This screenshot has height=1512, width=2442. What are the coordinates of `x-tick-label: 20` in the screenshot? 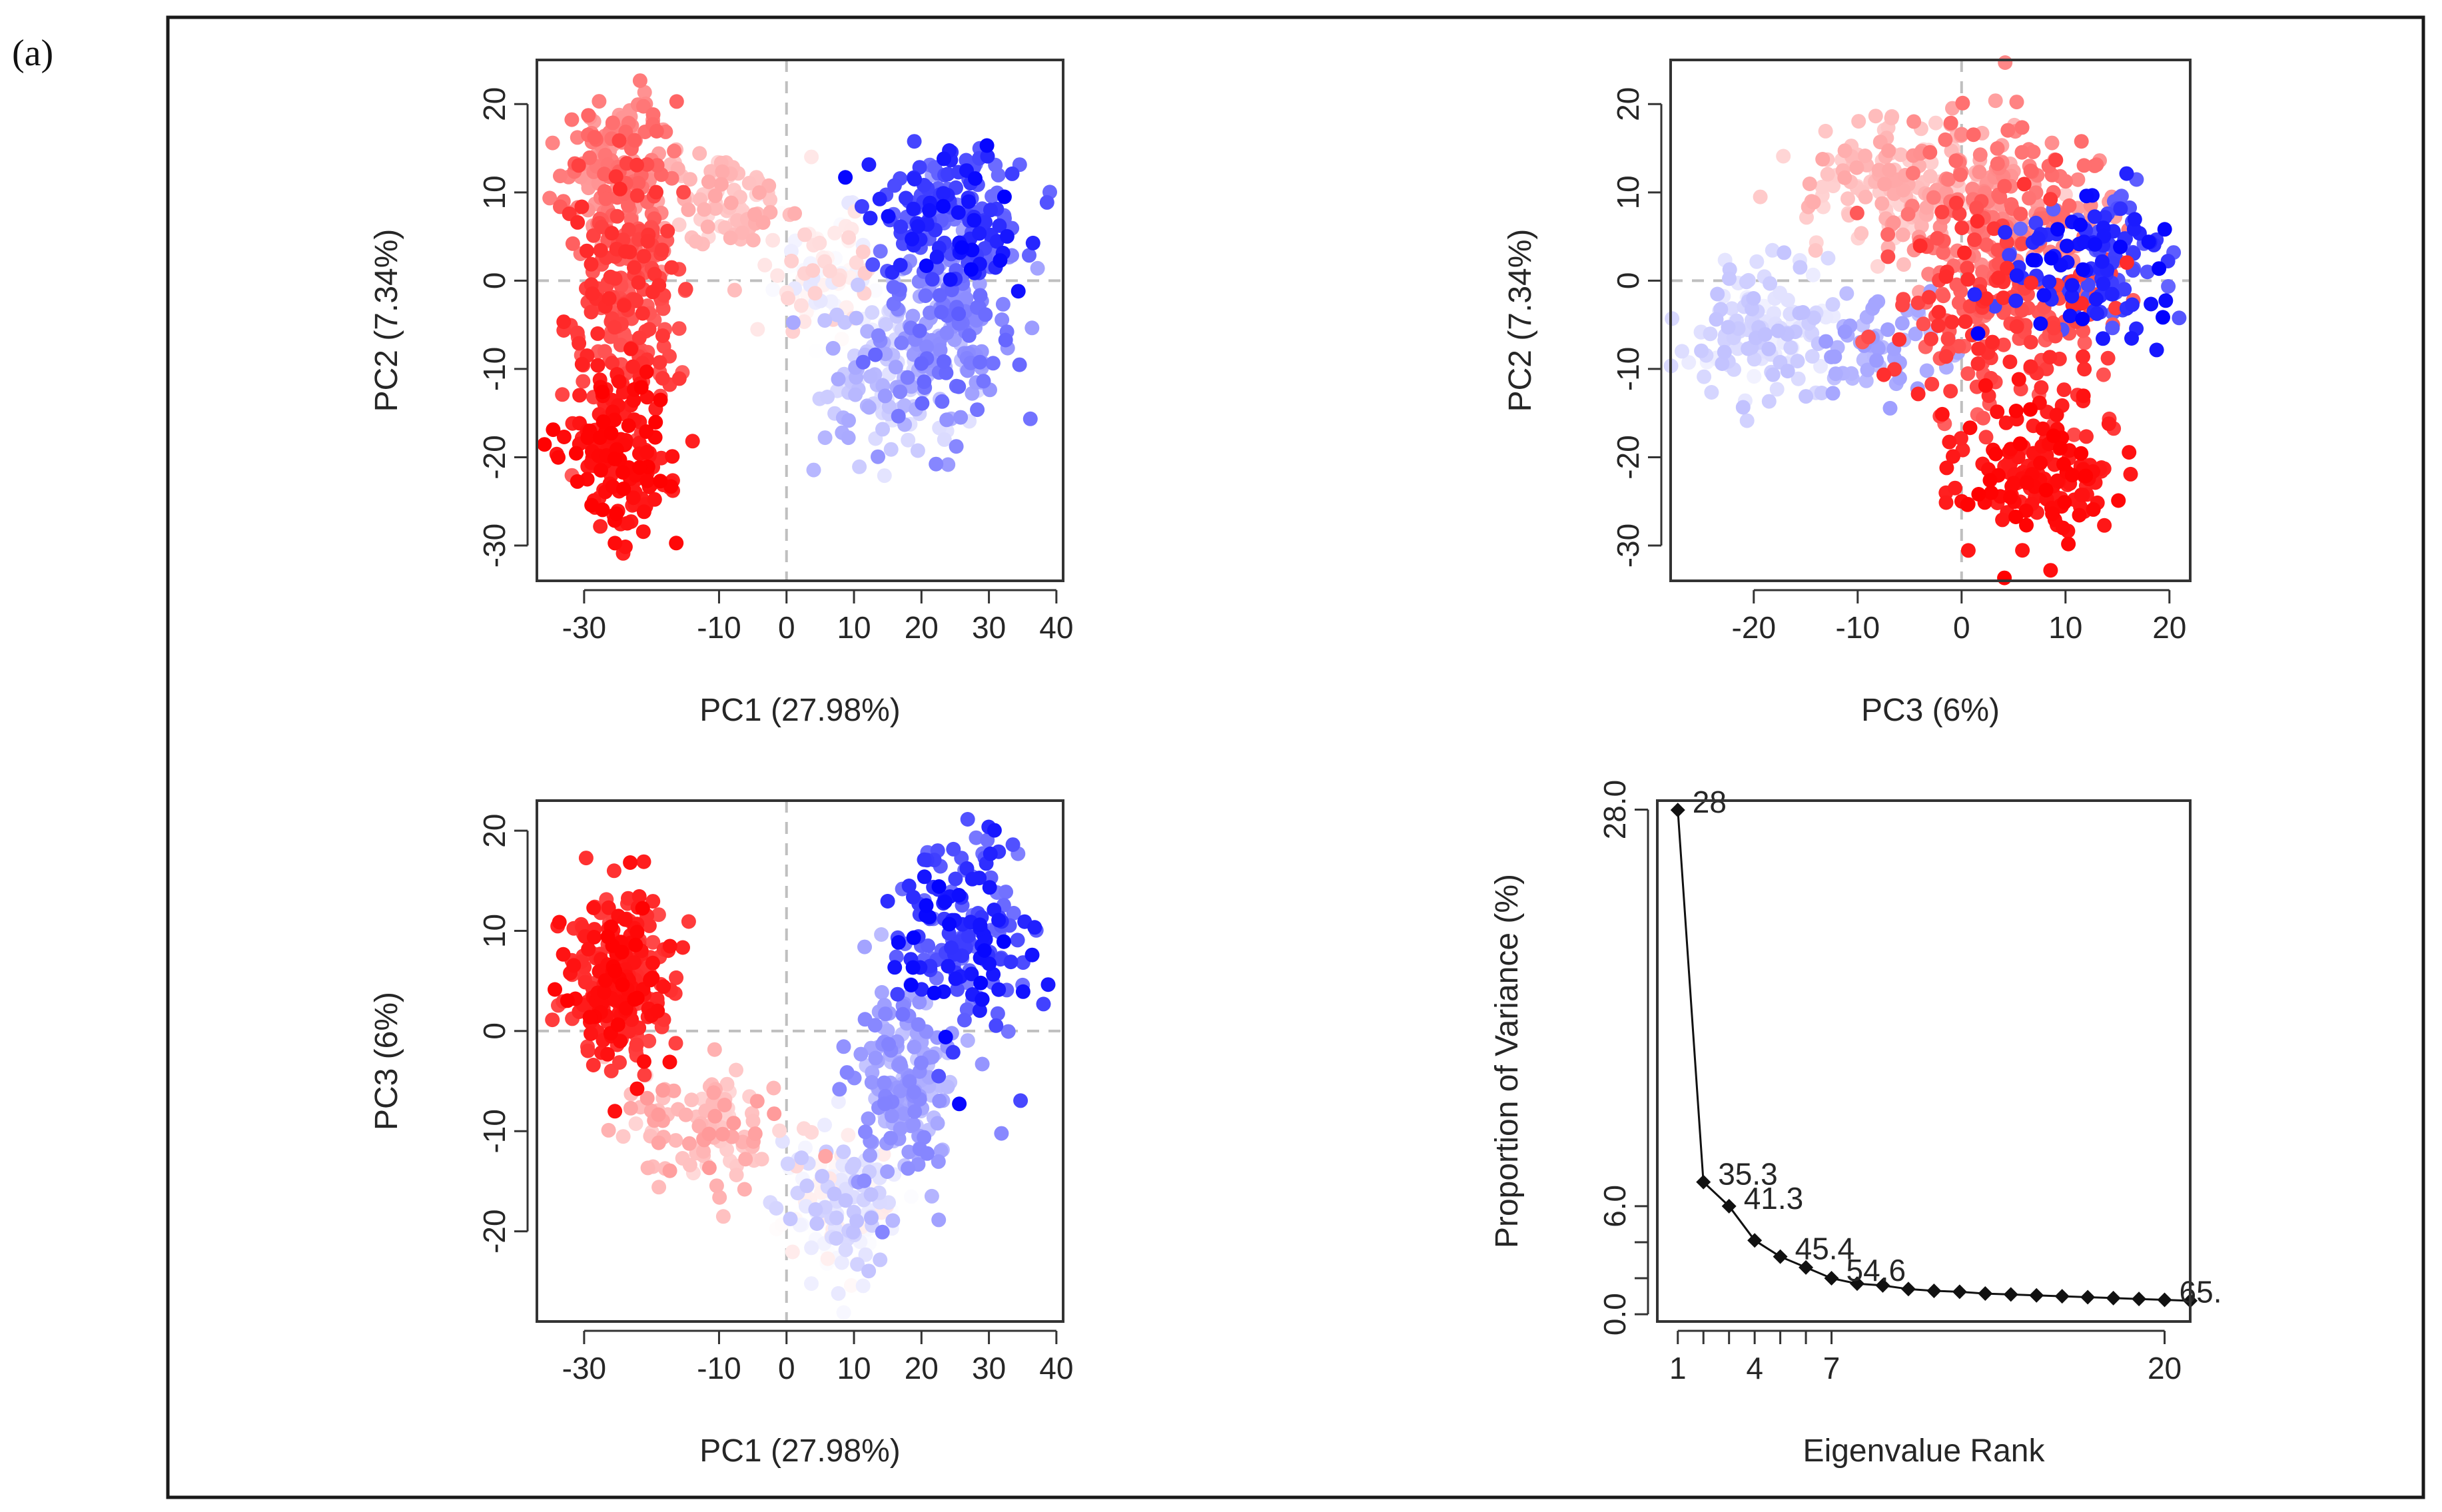 It's located at (922, 1368).